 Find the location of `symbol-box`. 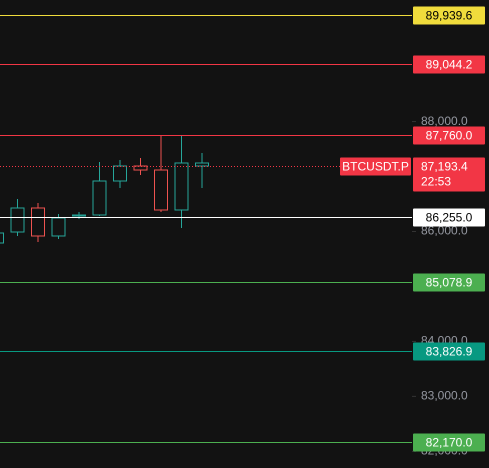

symbol-box is located at coordinates (375, 166).